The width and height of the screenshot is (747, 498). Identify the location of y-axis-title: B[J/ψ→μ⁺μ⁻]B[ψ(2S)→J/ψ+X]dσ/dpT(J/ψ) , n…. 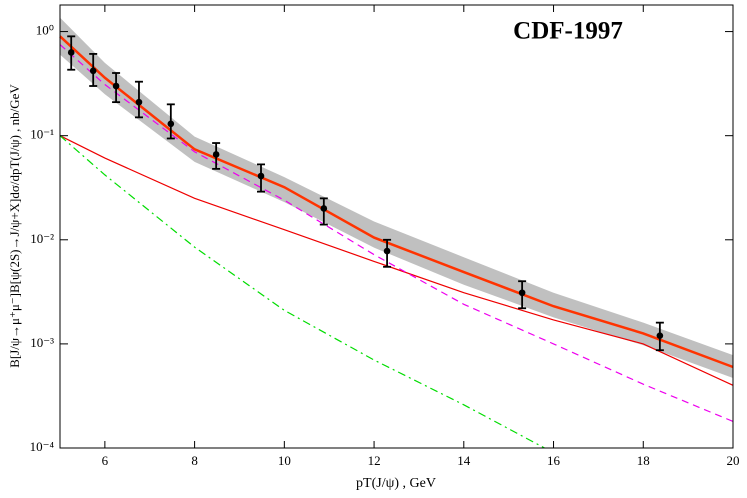
(14, 226).